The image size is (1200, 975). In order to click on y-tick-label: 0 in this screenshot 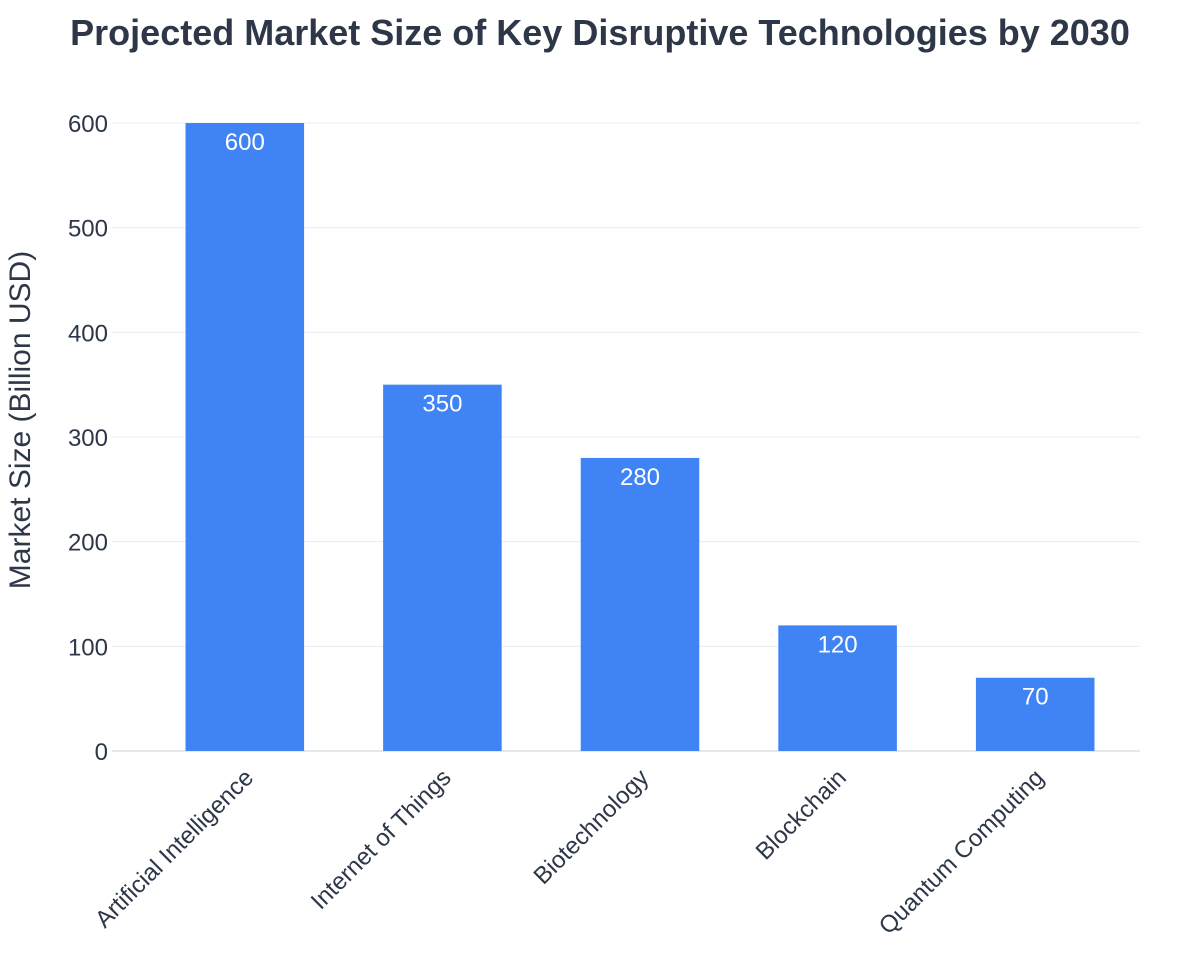, I will do `click(101, 752)`.